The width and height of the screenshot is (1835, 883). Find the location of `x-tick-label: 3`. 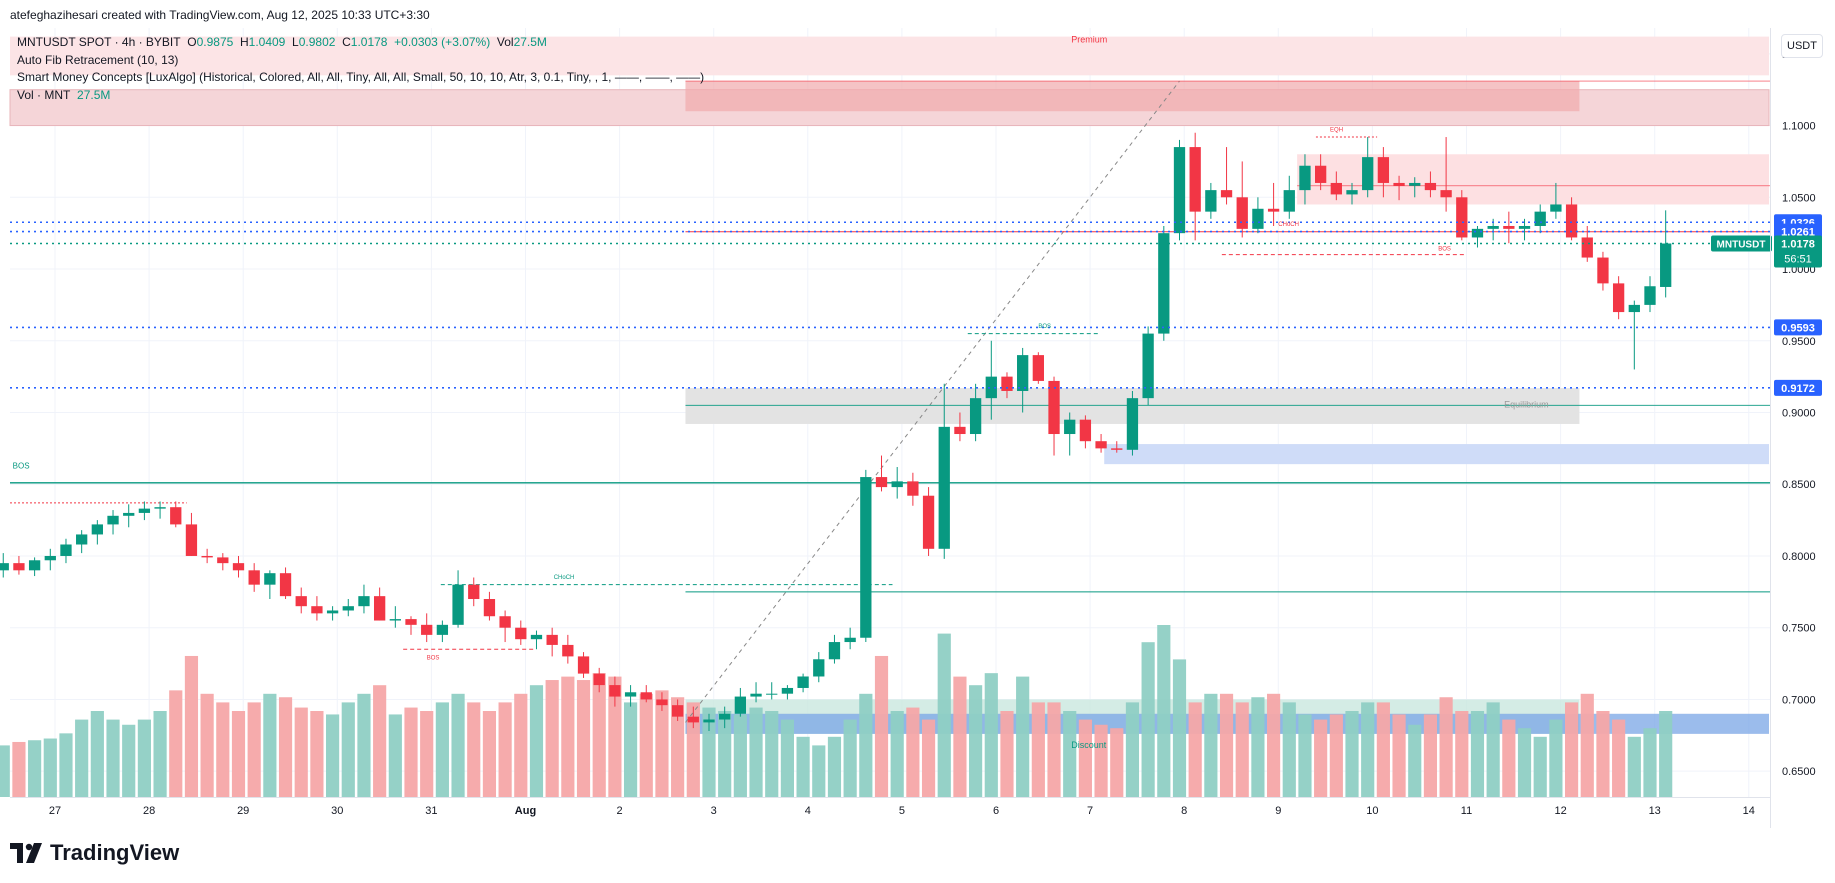

x-tick-label: 3 is located at coordinates (714, 811).